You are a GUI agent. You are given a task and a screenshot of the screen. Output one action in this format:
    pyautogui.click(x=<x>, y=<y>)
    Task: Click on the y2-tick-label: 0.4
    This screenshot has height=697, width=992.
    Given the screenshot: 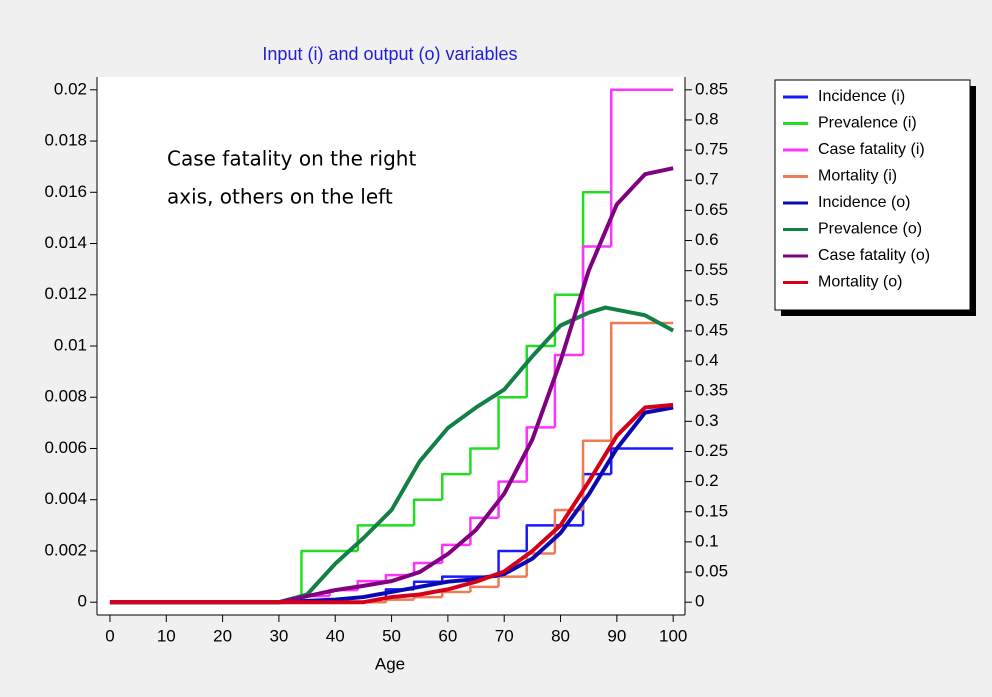 What is the action you would take?
    pyautogui.click(x=707, y=360)
    